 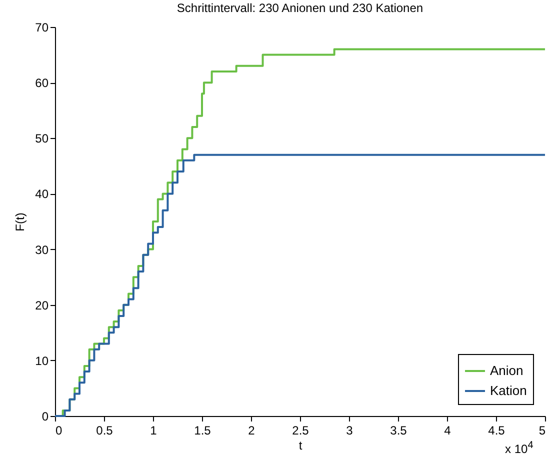 I want to click on y-tick-label: 0, so click(x=45, y=417).